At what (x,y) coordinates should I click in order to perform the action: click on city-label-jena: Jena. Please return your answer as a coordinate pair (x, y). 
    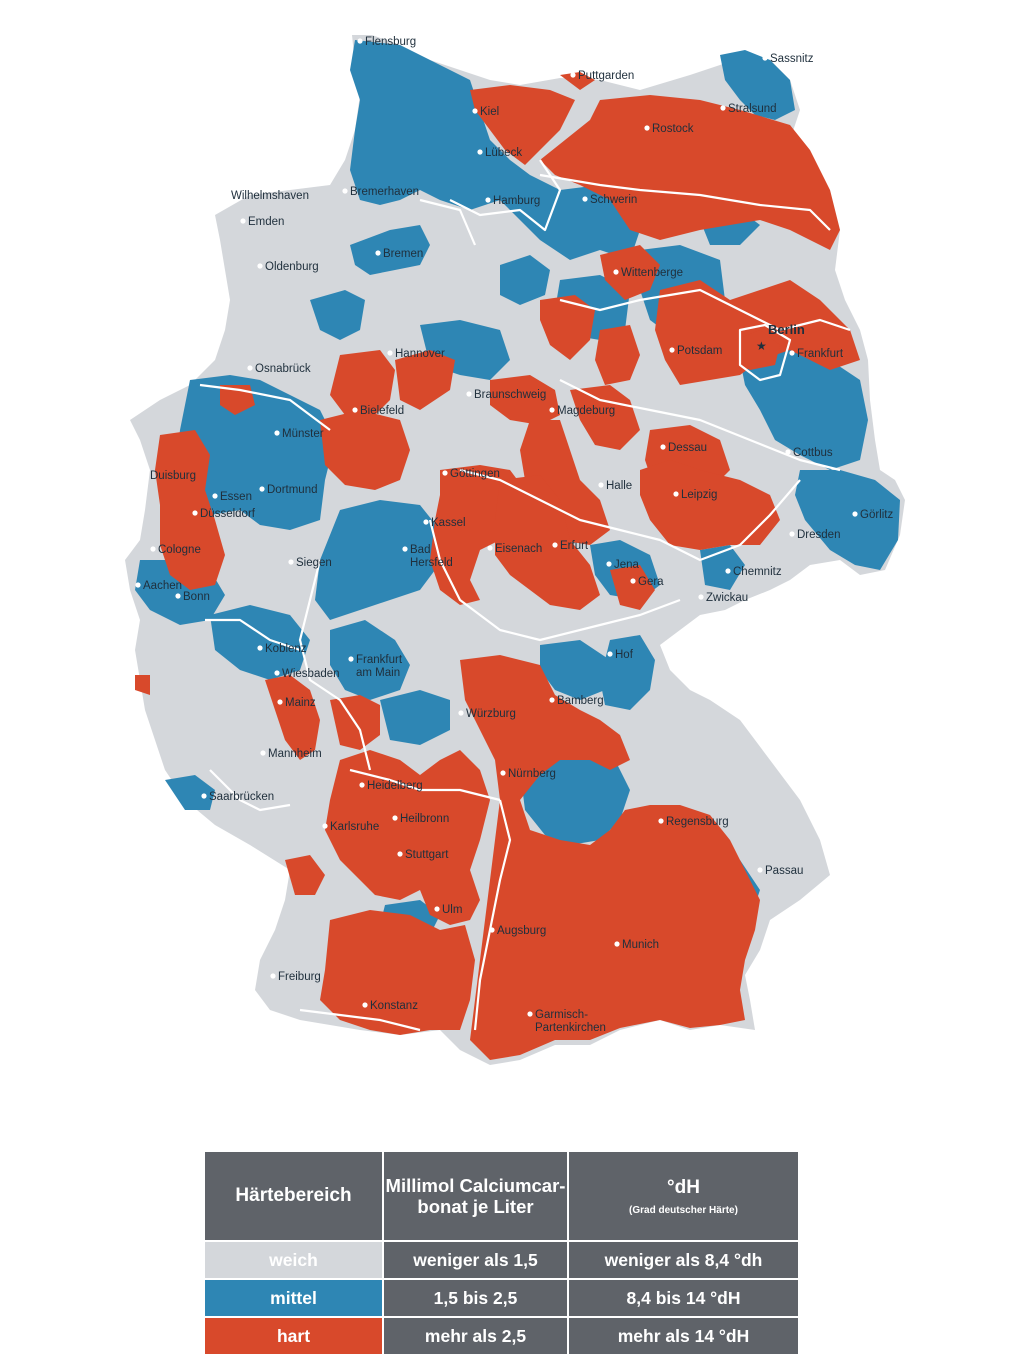
    Looking at the image, I should click on (627, 565).